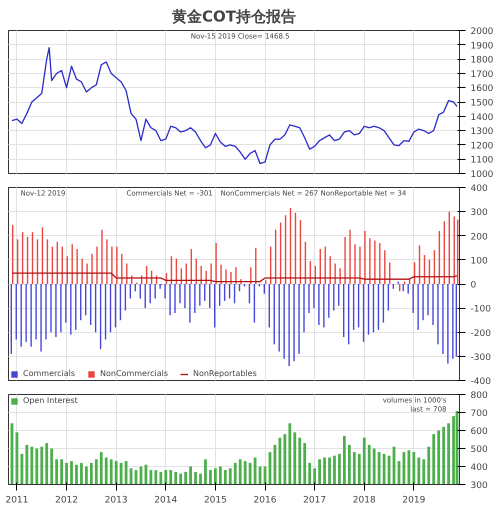  I want to click on y-tick-label: 1900, so click(482, 46).